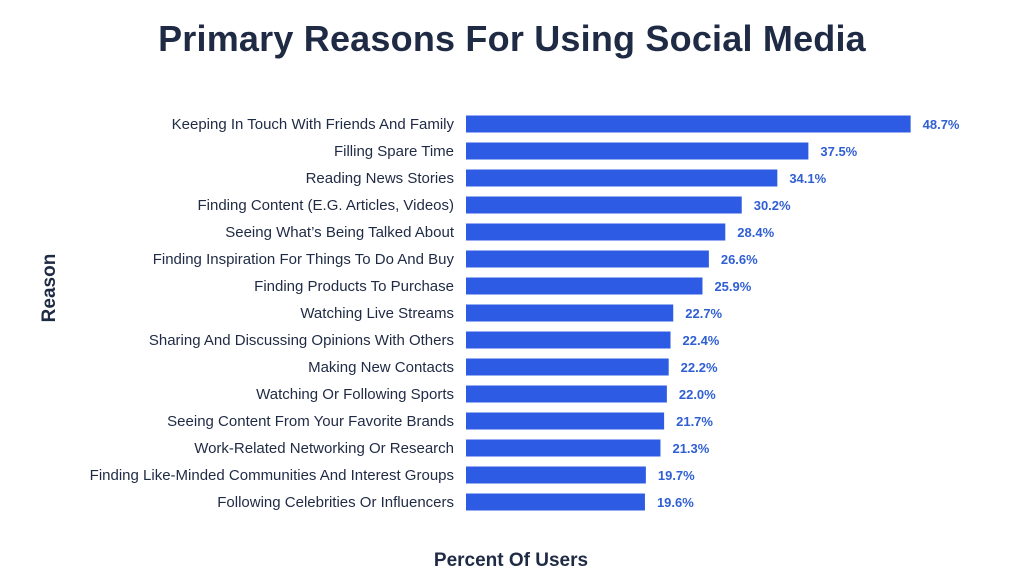  What do you see at coordinates (380, 178) in the screenshot?
I see `category-label: Reading News Stories` at bounding box center [380, 178].